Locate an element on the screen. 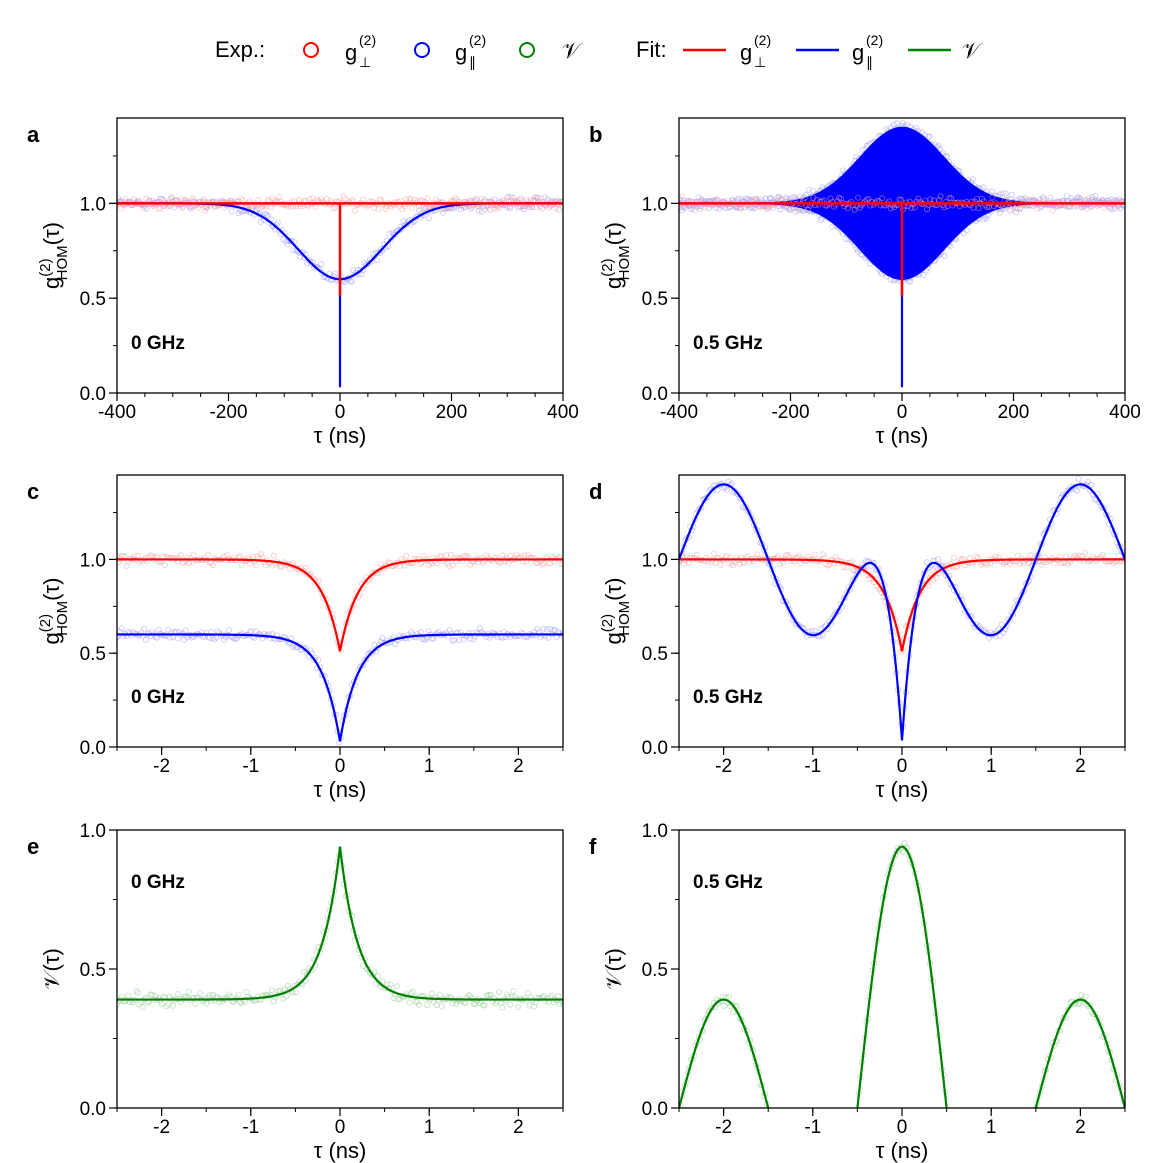 The height and width of the screenshot is (1163, 1163). frequency-tag-d: 0.5 GHz is located at coordinates (728, 697).